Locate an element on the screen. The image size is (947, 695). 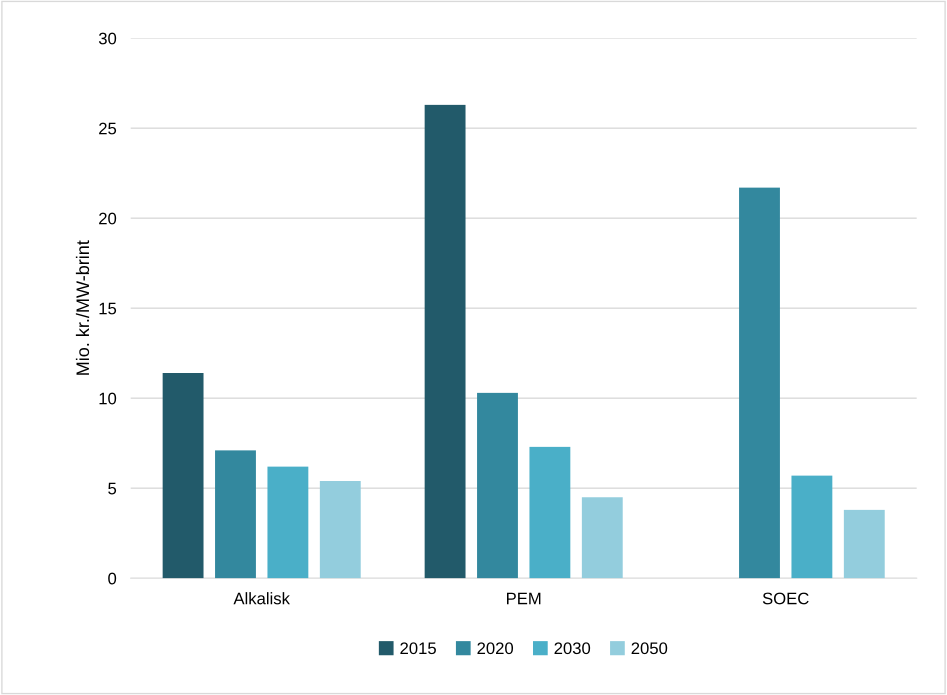
legend-label: 2015 is located at coordinates (418, 648).